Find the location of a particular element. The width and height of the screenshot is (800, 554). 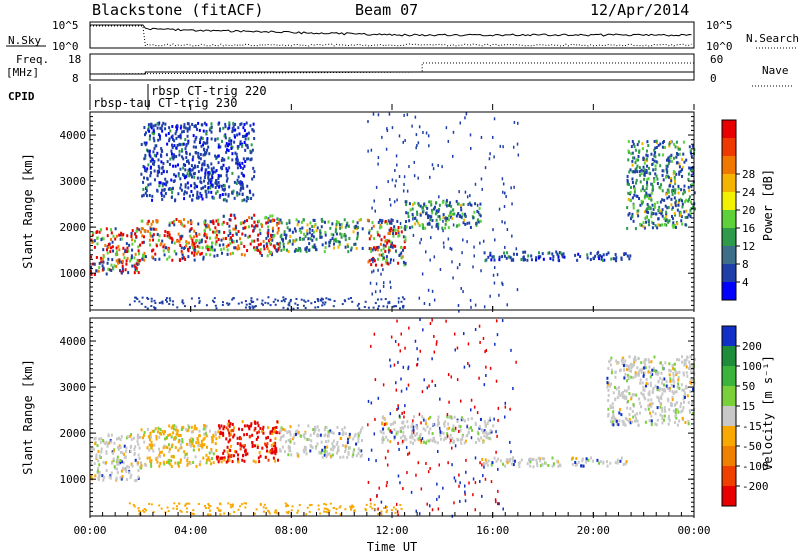

x-axis-label: Time UT is located at coordinates (392, 547).